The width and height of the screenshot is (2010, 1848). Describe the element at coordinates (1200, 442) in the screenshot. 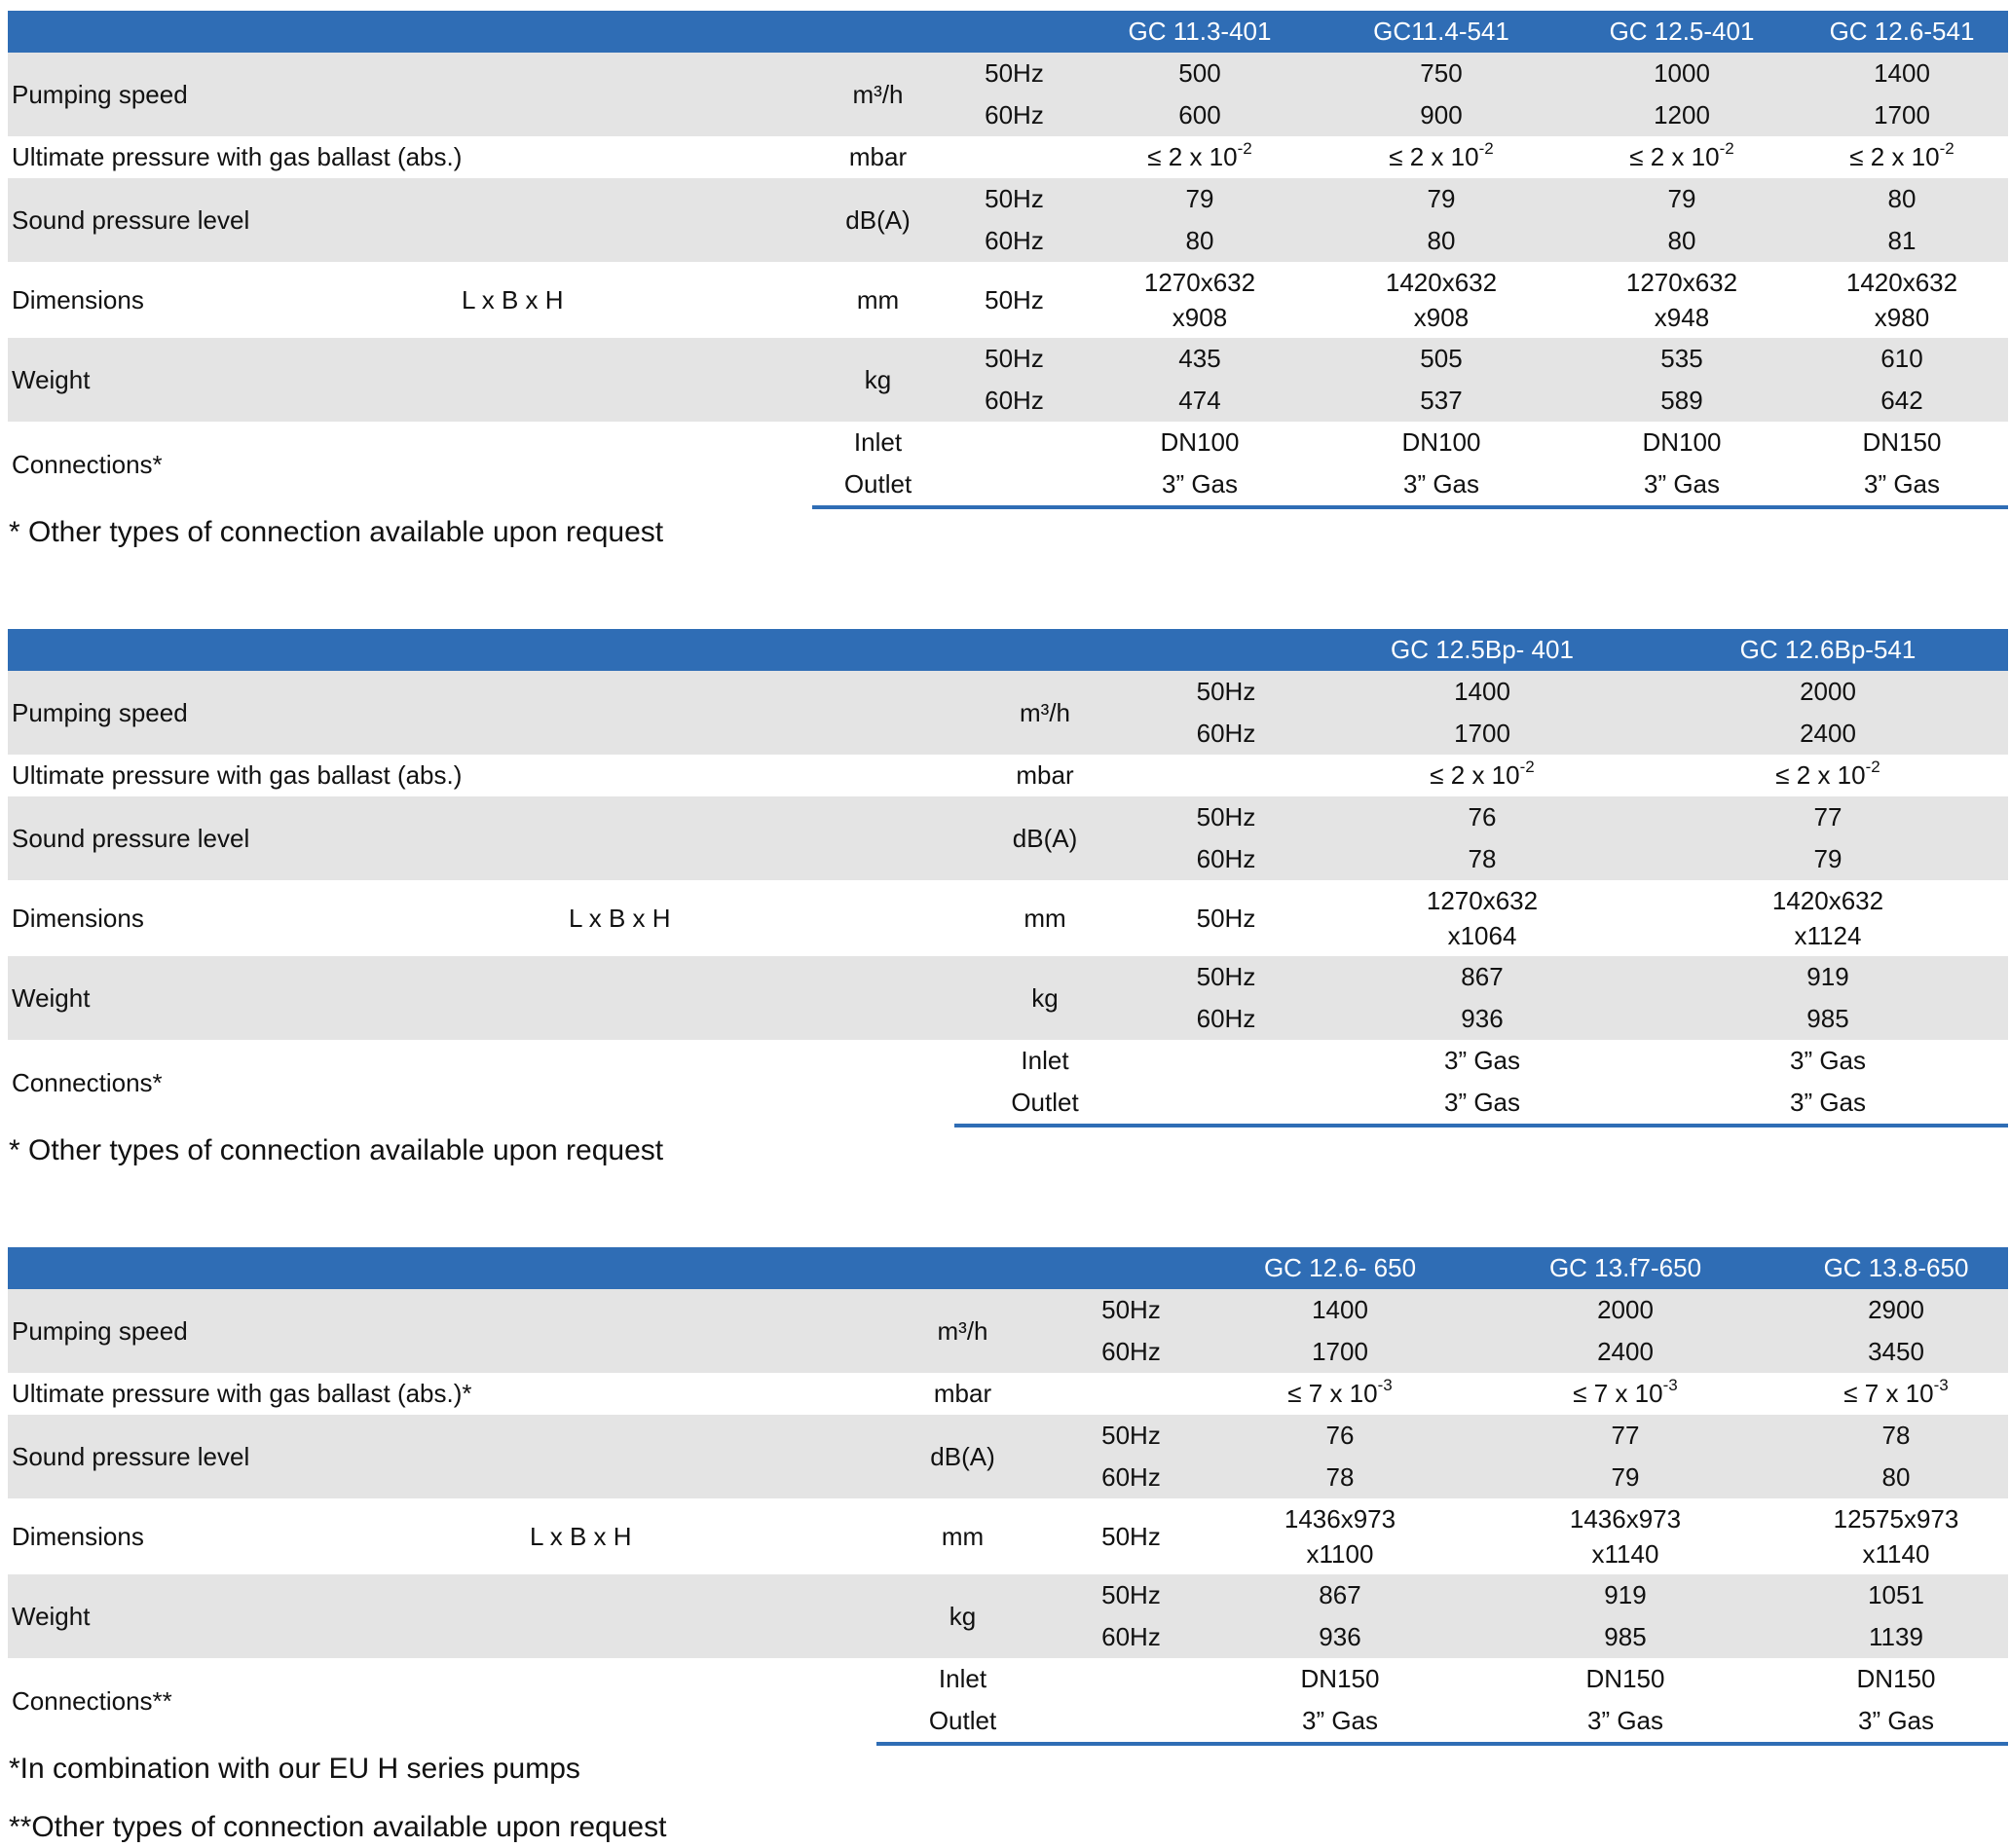

I see `value-cell: DN100` at that location.